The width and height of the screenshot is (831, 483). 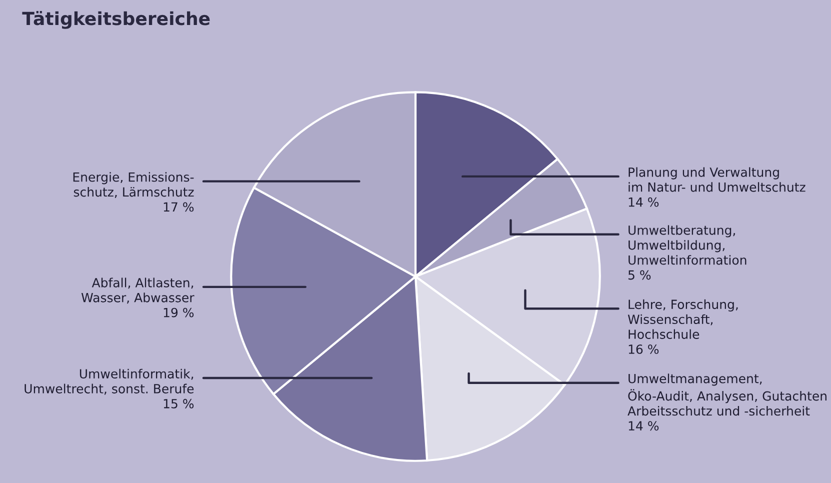 What do you see at coordinates (109, 381) in the screenshot?
I see `slice-label: Umweltinformatik, Umweltrecht, sonst. Berufe` at bounding box center [109, 381].